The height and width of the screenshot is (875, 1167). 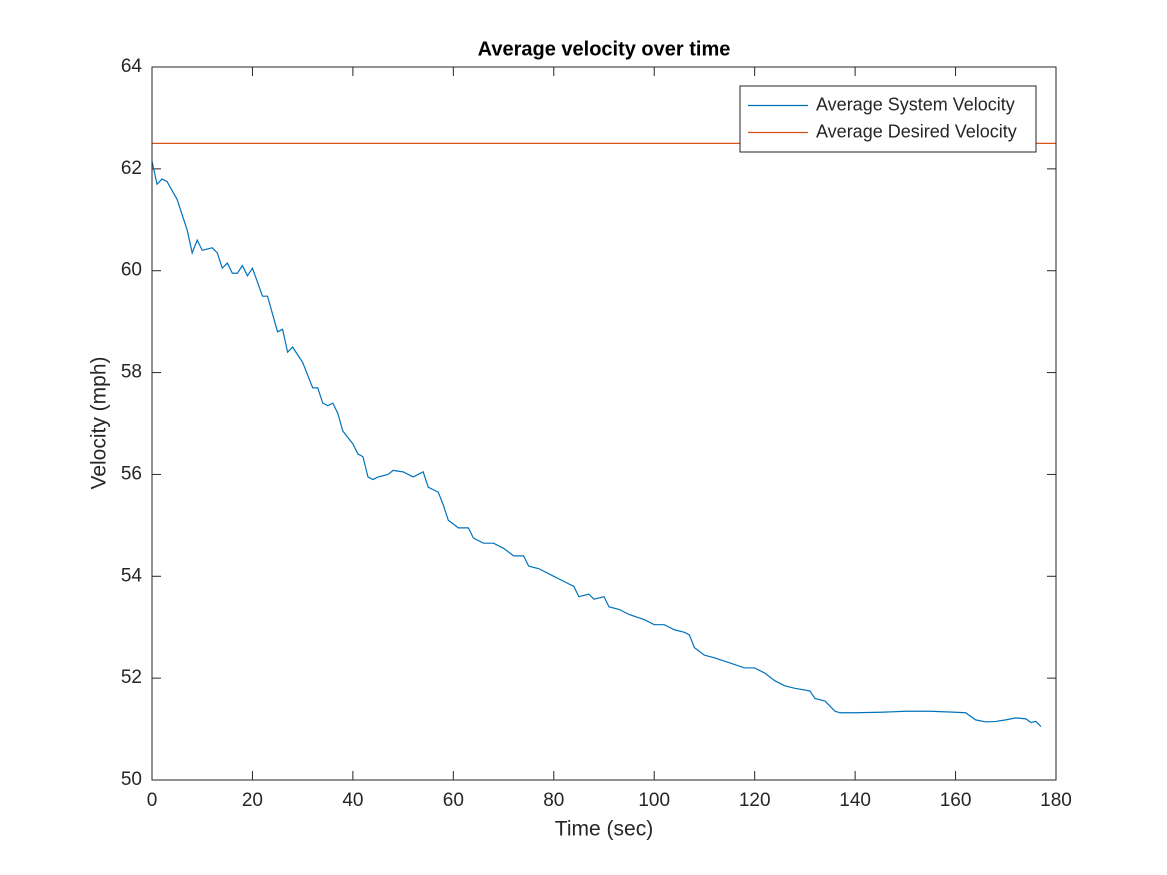 What do you see at coordinates (855, 800) in the screenshot?
I see `x-tick-label: 140` at bounding box center [855, 800].